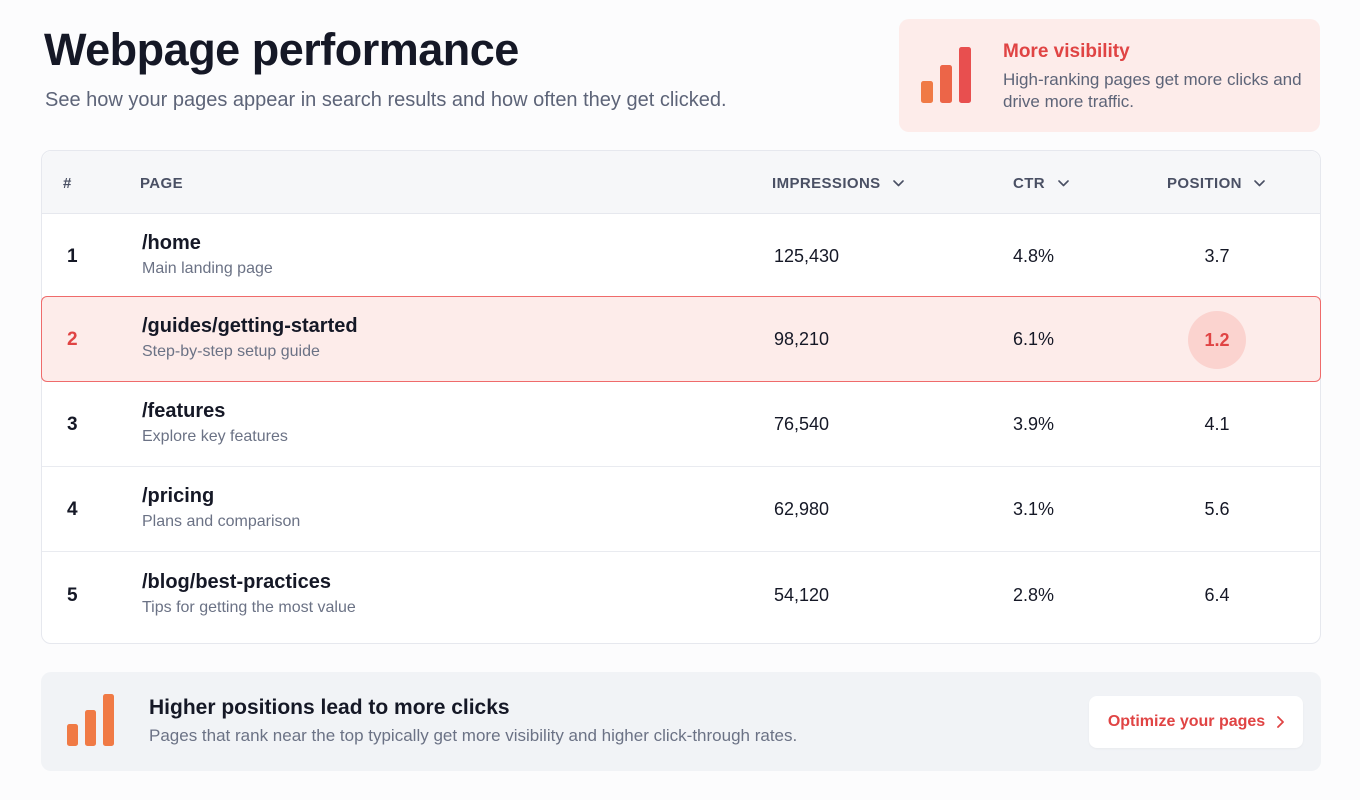 The height and width of the screenshot is (800, 1360). Describe the element at coordinates (802, 339) in the screenshot. I see `impressions-value: 98,210` at that location.